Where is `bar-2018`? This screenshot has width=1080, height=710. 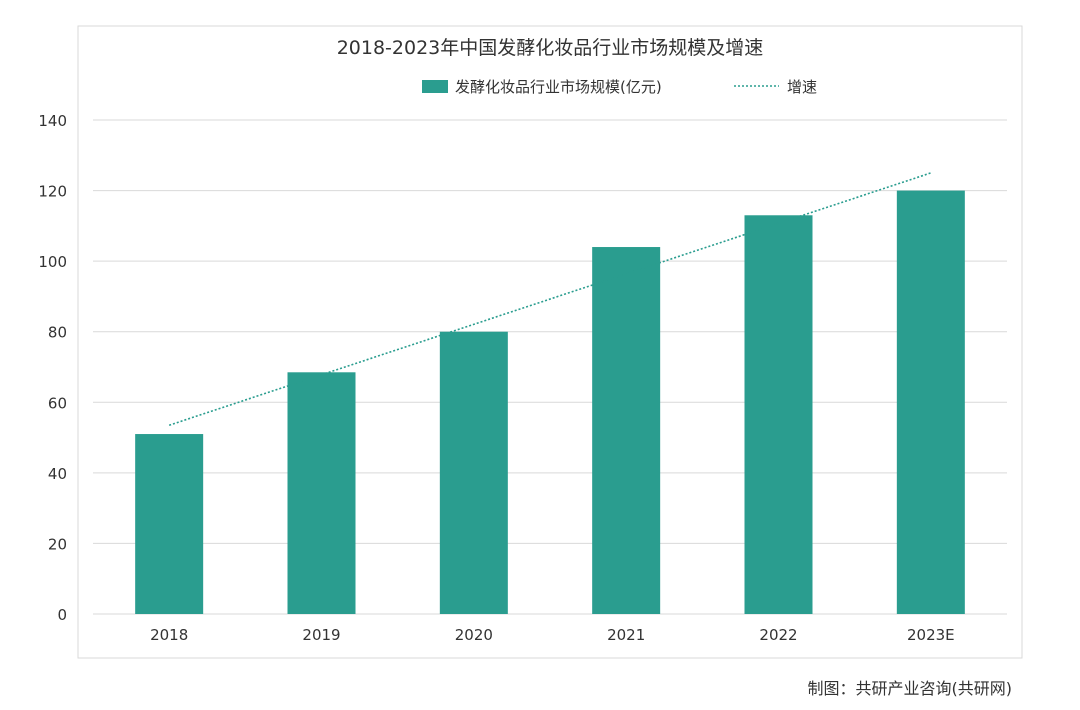
bar-2018 is located at coordinates (169, 524).